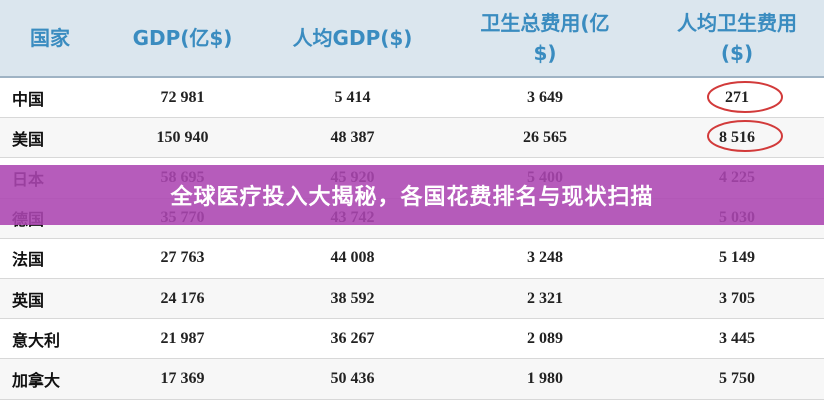  Describe the element at coordinates (412, 138) in the screenshot. I see `table-row: 美国 150 940 48 387 26 565 8 516` at that location.